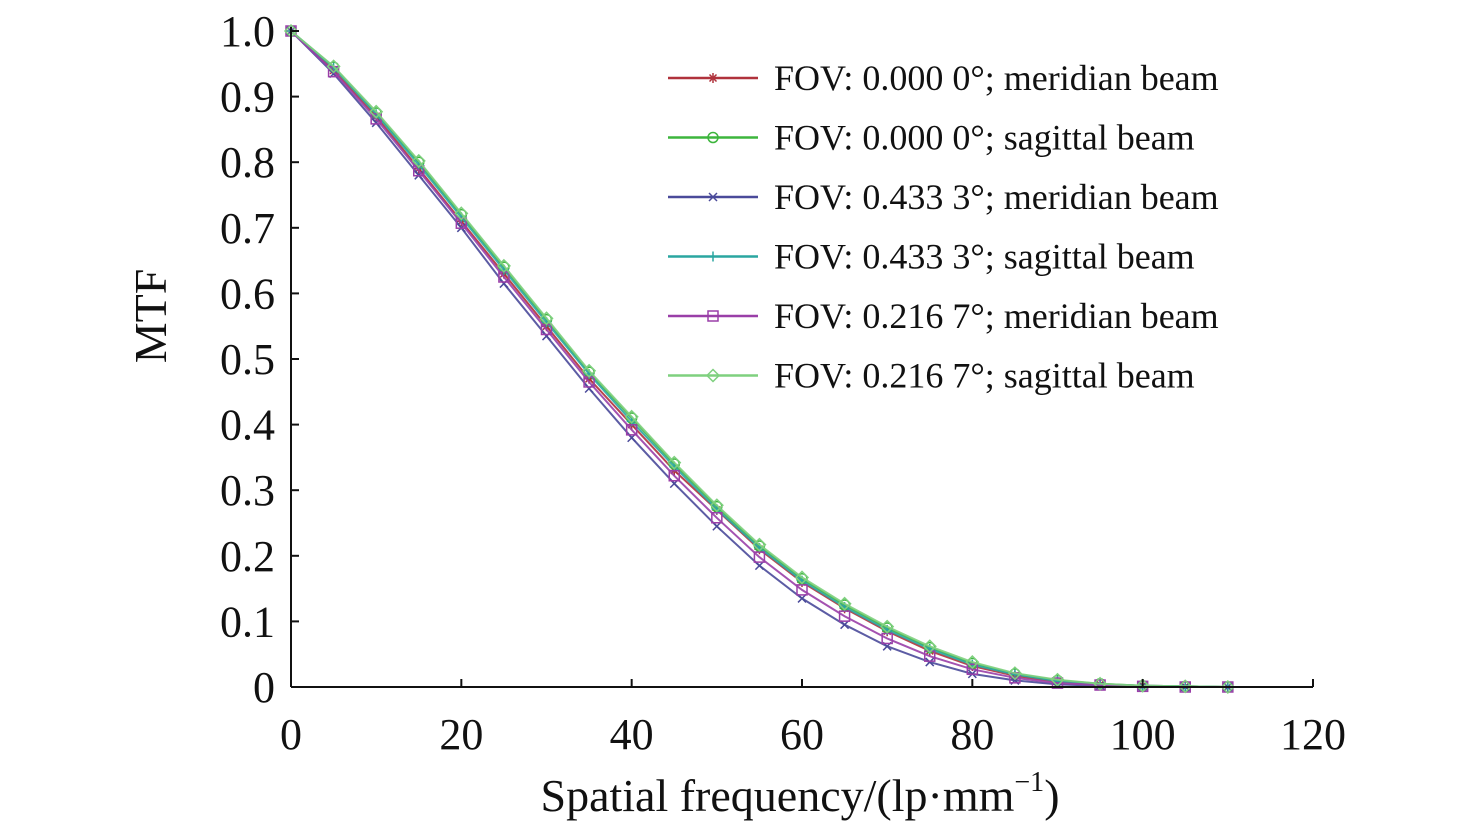 The height and width of the screenshot is (827, 1476). Describe the element at coordinates (247, 162) in the screenshot. I see `y-tick-label: 0.8` at that location.